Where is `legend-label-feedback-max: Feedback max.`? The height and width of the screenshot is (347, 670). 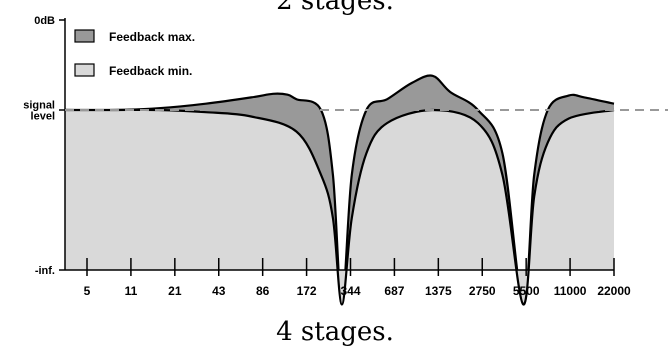
legend-label-feedback-max: Feedback max. is located at coordinates (152, 37).